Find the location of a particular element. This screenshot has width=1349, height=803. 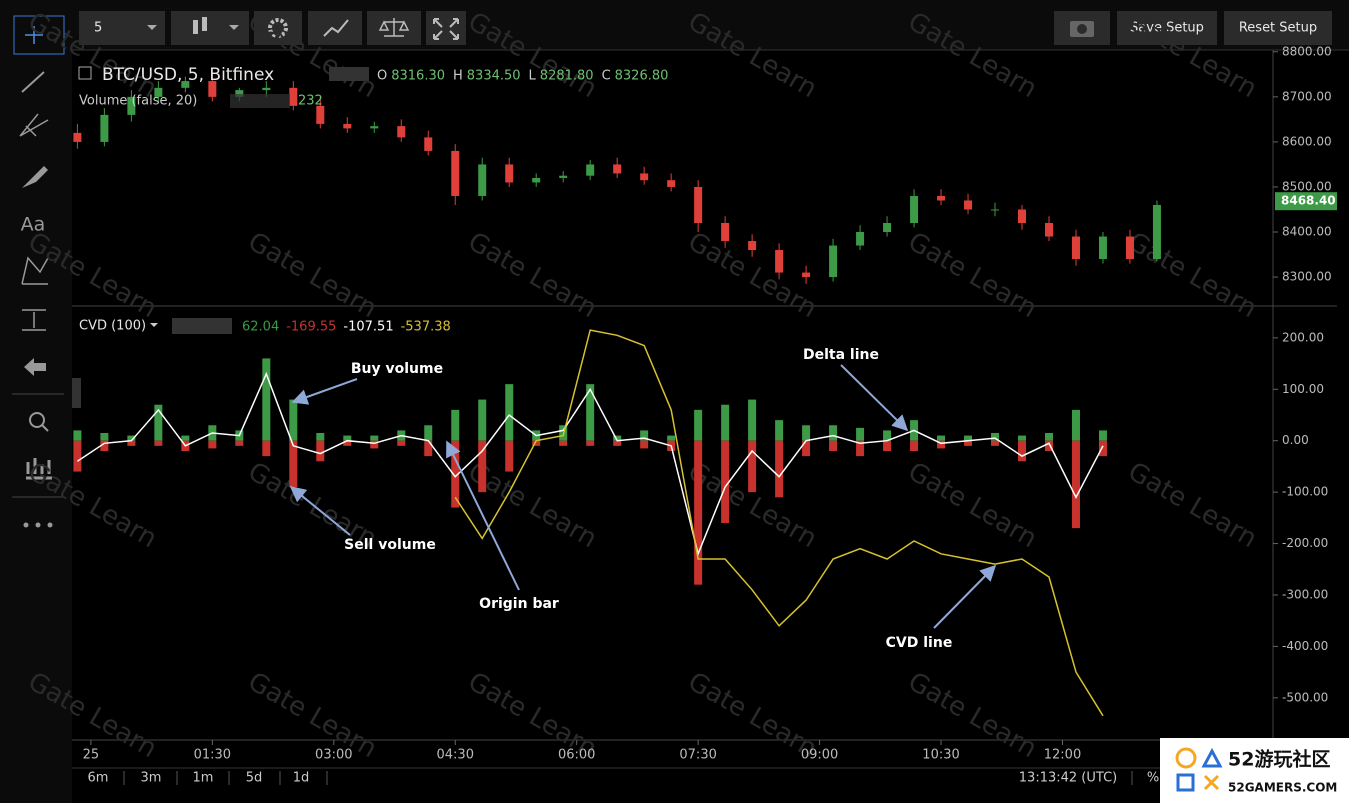

legend-value: -169.55 is located at coordinates (311, 327).